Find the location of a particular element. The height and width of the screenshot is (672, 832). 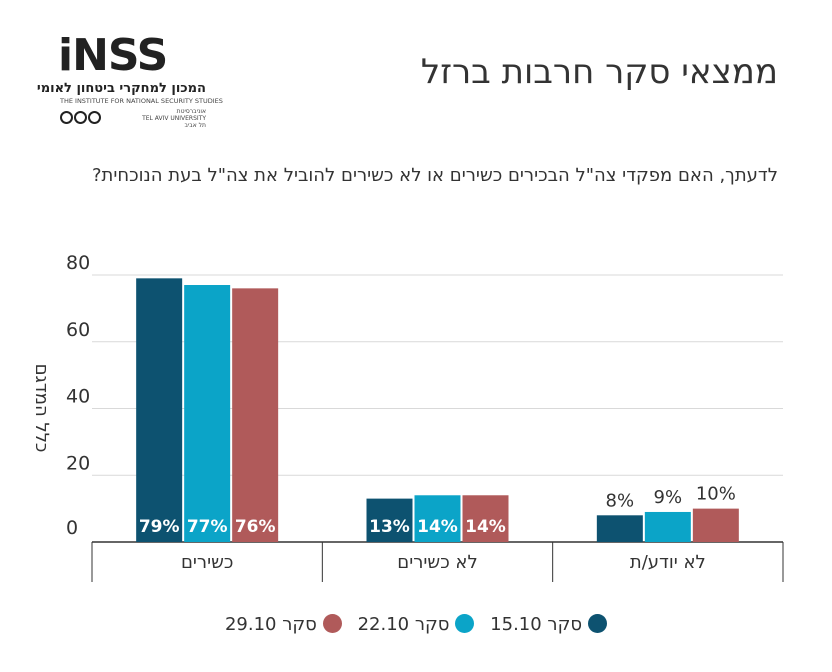

bar-s1-c1 is located at coordinates (159, 410).